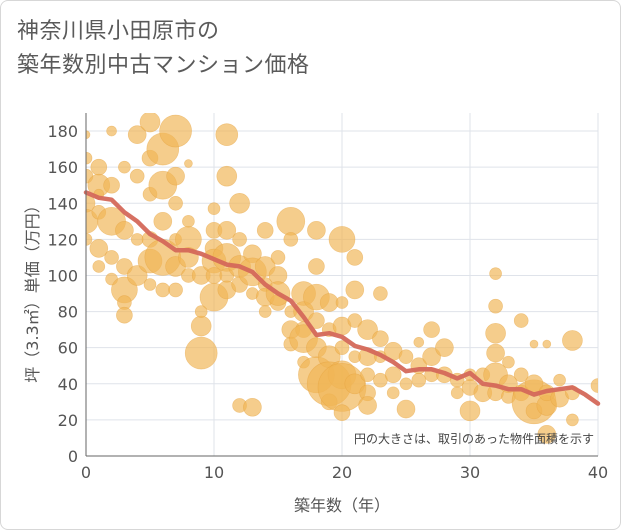  I want to click on x-tick-label: 0, so click(86, 472).